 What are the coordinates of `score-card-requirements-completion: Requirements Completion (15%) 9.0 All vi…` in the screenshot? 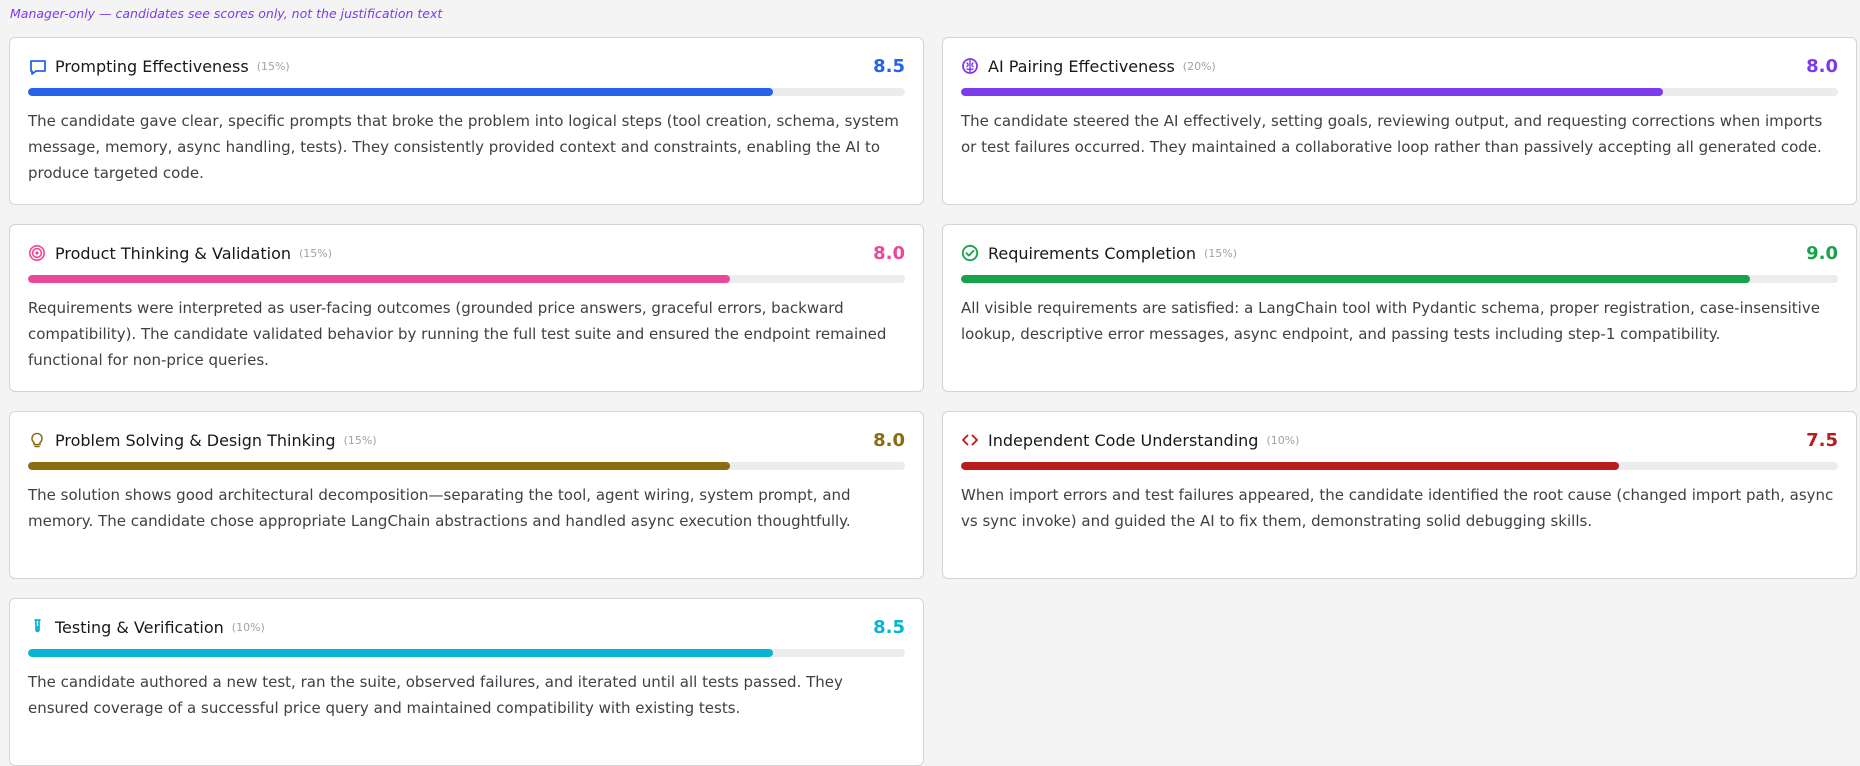 It's located at (1399, 308).